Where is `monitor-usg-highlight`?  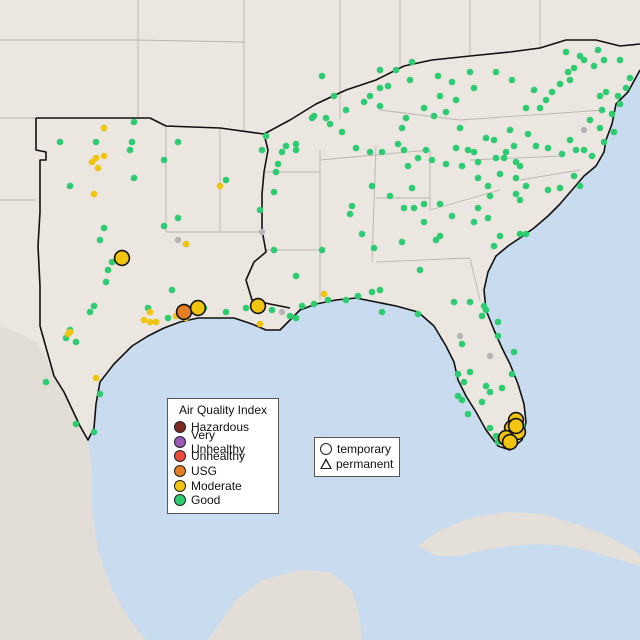 monitor-usg-highlight is located at coordinates (184, 312).